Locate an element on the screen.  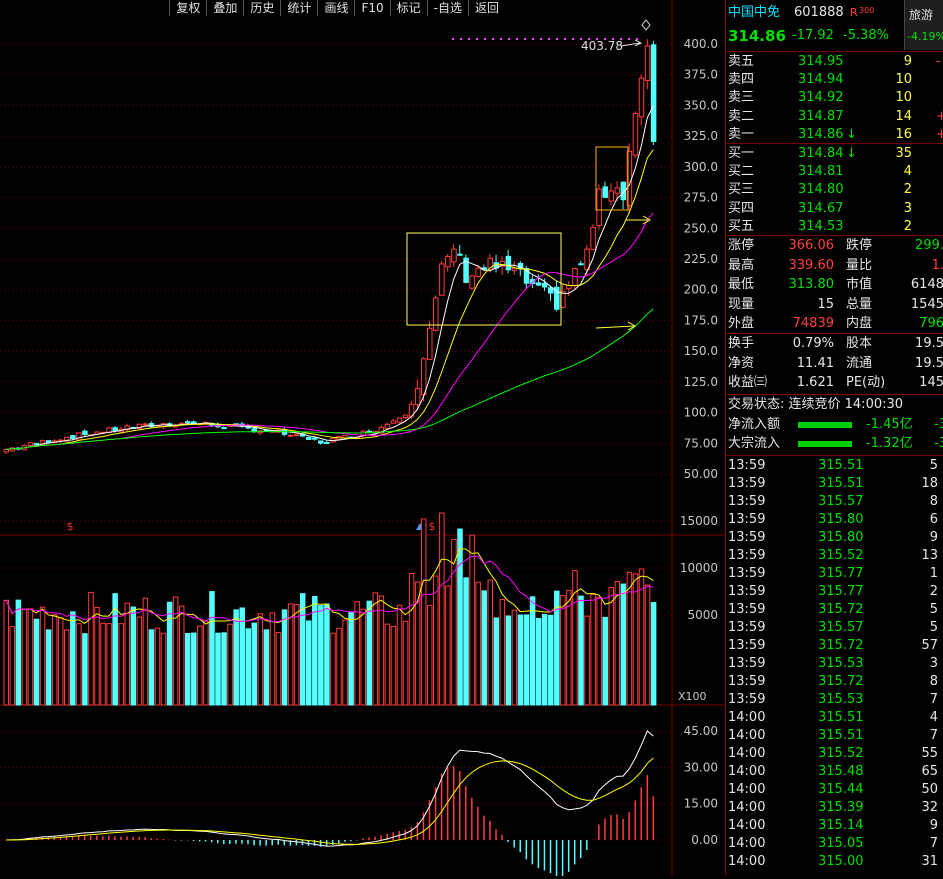
stat-value: 313.80 is located at coordinates (811, 284).